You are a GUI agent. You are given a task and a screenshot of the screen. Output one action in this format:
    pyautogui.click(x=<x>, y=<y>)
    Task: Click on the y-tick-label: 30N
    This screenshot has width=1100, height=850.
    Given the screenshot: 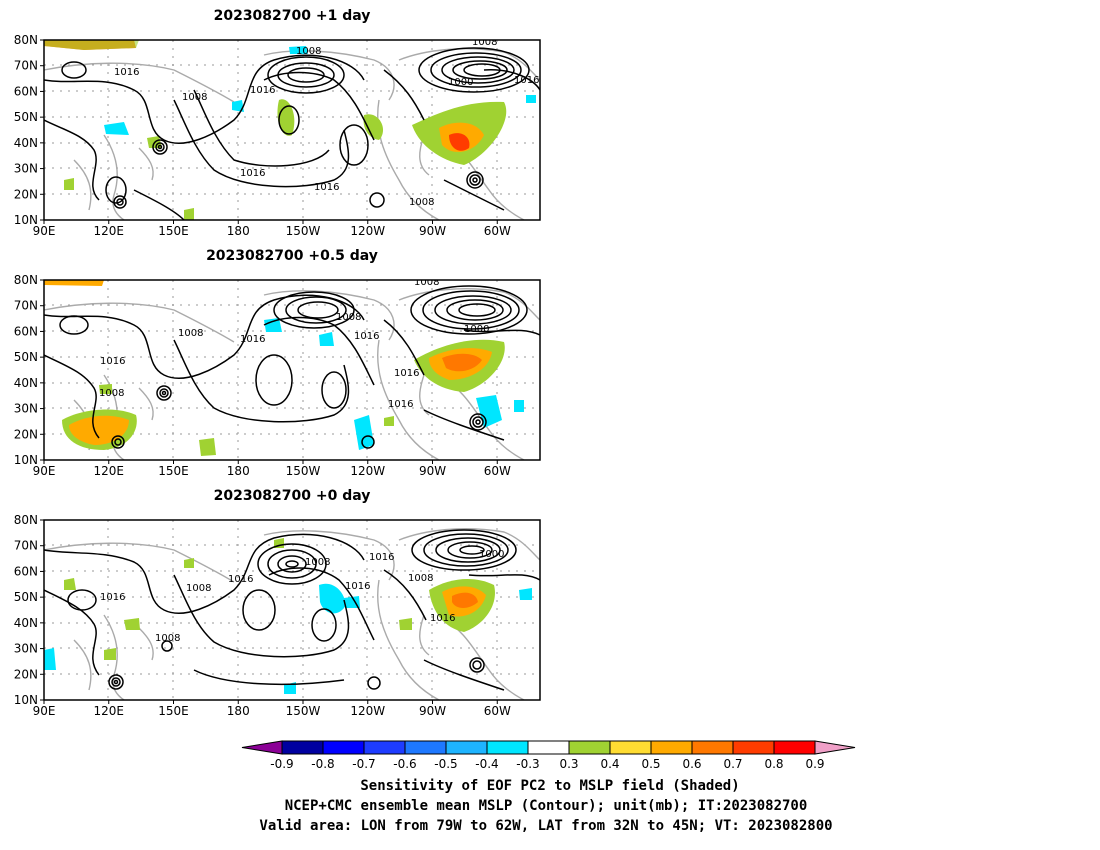 What is the action you would take?
    pyautogui.click(x=26, y=409)
    